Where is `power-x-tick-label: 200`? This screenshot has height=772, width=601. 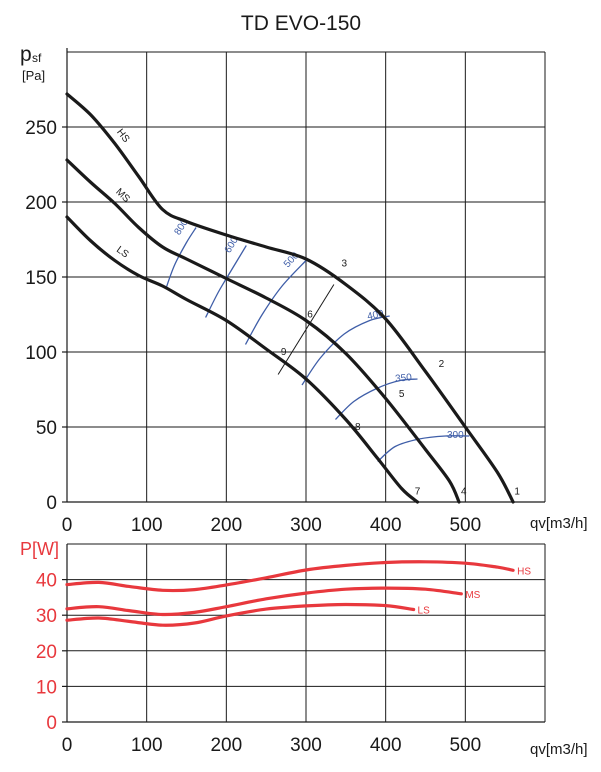
power-x-tick-label: 200 is located at coordinates (226, 745).